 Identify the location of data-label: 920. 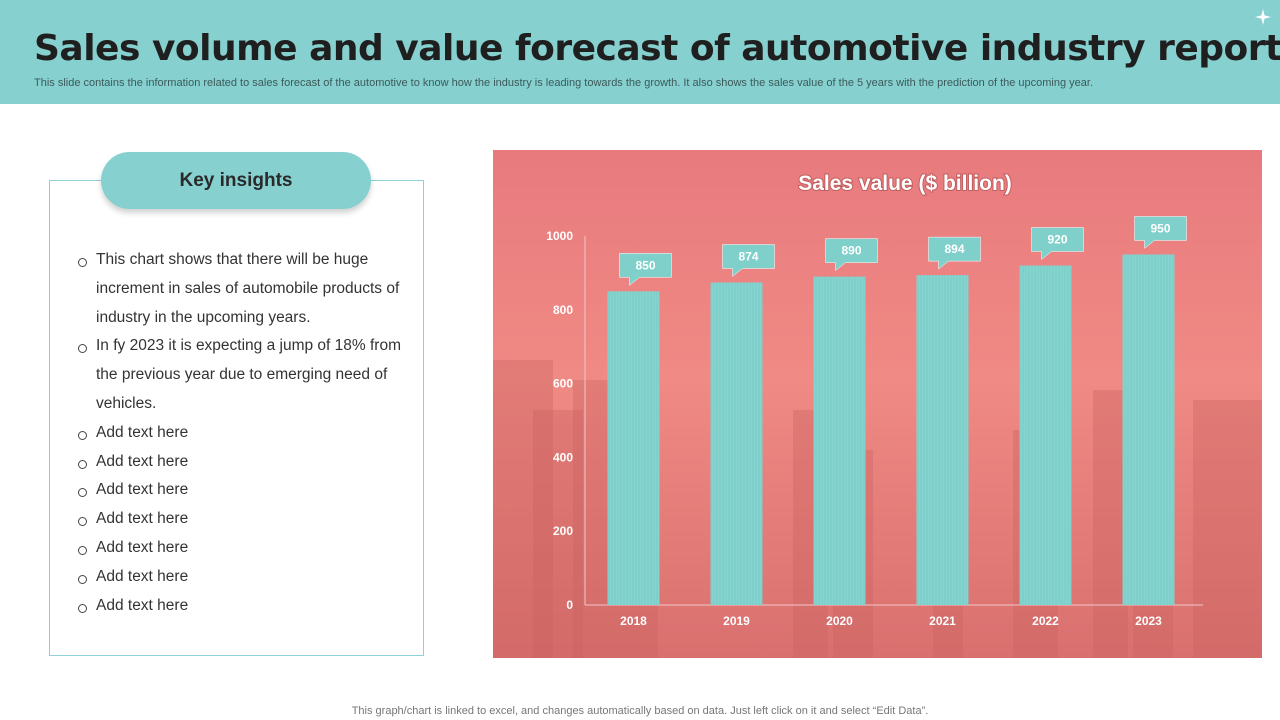
(1057, 240).